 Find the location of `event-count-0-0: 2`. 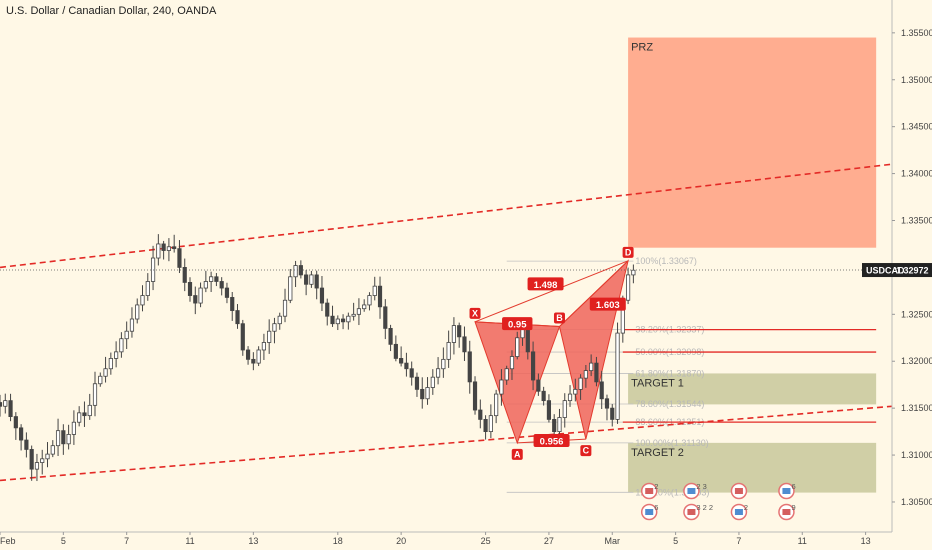

event-count-0-0: 2 is located at coordinates (656, 486).